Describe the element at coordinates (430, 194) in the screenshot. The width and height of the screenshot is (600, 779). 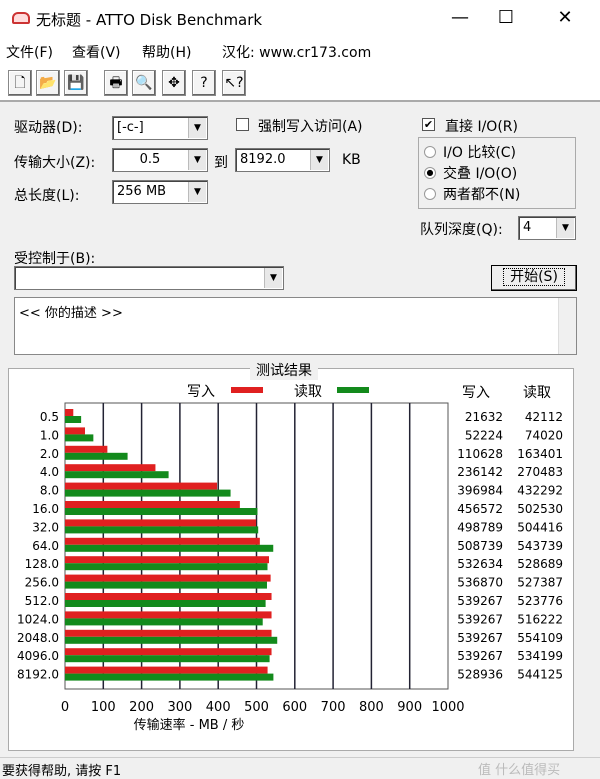
I see `neither-radio` at that location.